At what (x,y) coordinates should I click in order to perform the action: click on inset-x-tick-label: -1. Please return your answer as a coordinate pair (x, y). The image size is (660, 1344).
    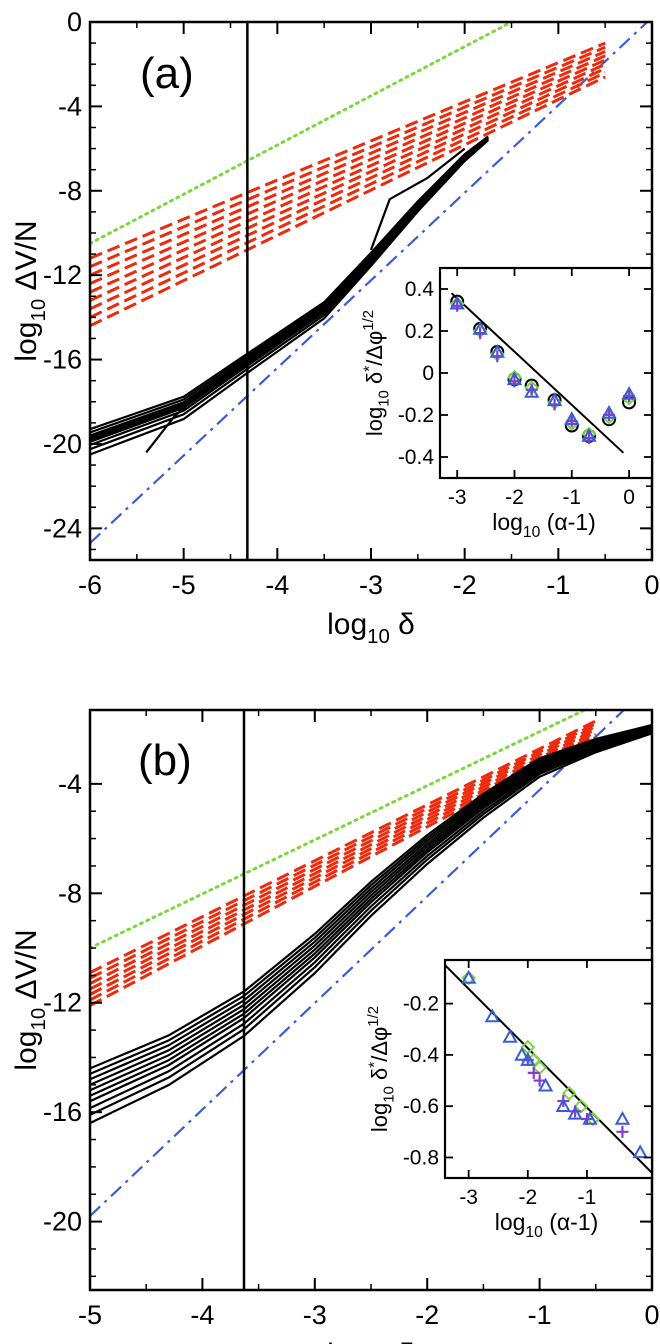
    Looking at the image, I should click on (571, 497).